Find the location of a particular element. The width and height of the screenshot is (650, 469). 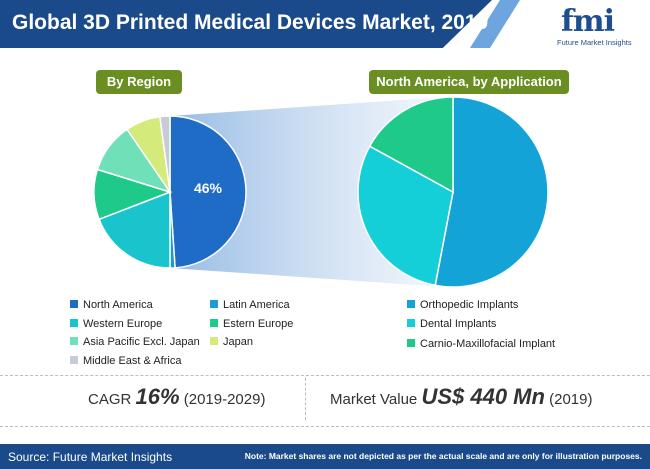

legend-item-middle-east-africa: Middle East & Africa is located at coordinates (125, 361).